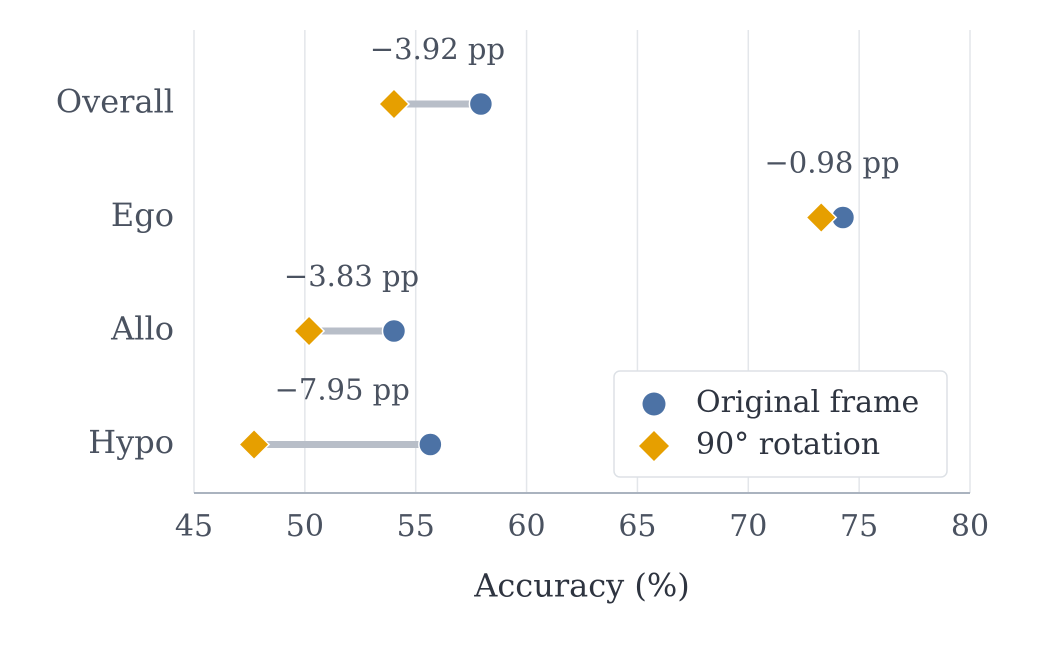 Image resolution: width=1050 pixels, height=654 pixels. What do you see at coordinates (788, 444) in the screenshot?
I see `legend-label: 90° rotation` at bounding box center [788, 444].